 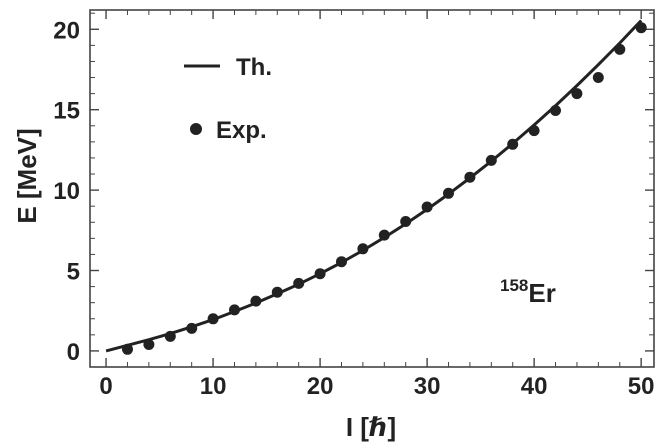 I want to click on x-tick-label: 30, so click(x=427, y=386).